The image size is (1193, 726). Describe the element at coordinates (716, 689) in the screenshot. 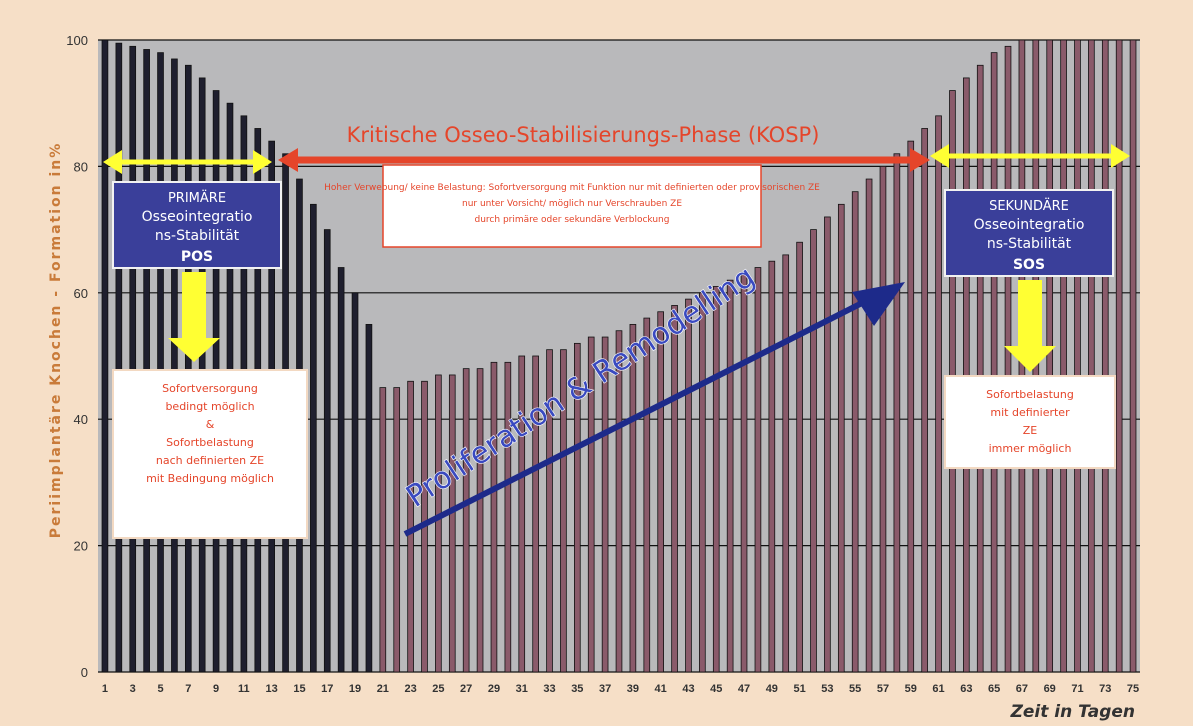

I see `x-tick-label: 45` at that location.